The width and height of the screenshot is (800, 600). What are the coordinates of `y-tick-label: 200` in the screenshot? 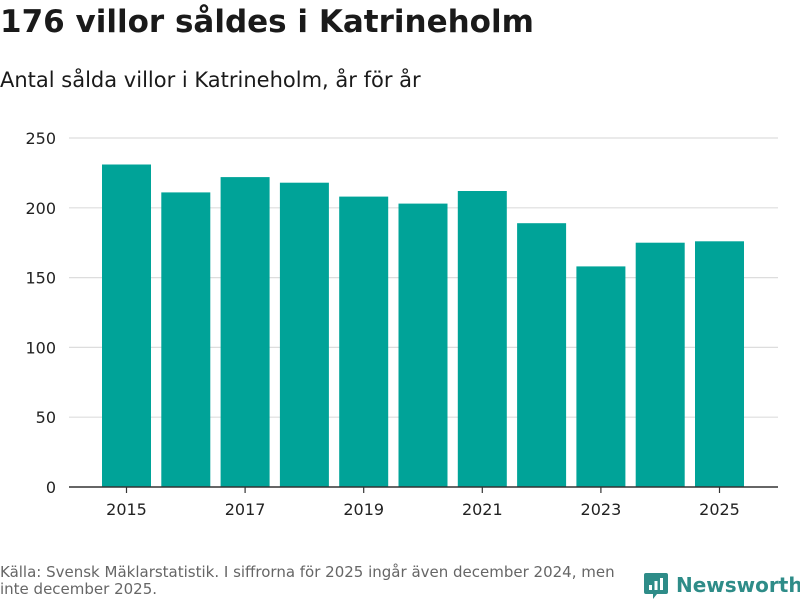 It's located at (40, 208).